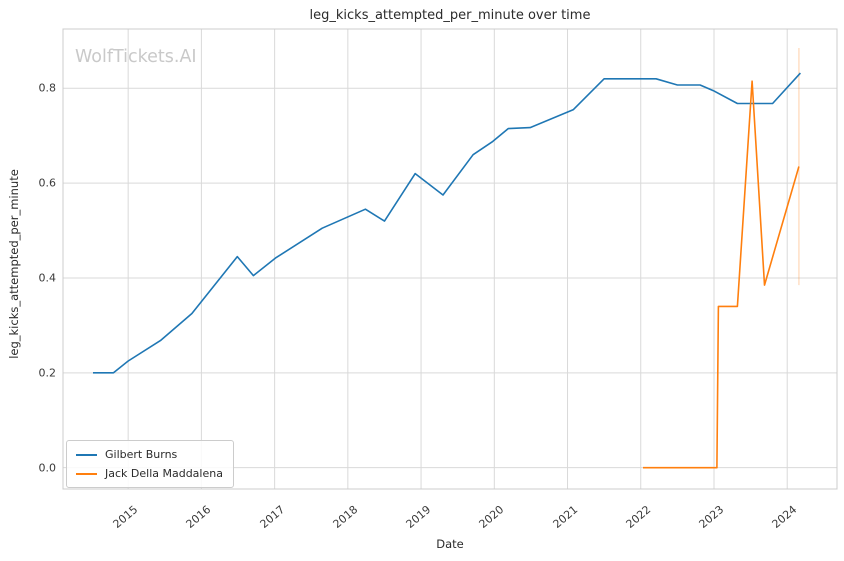 This screenshot has height=561, width=844. Describe the element at coordinates (14, 264) in the screenshot. I see `y-axis-label: leg_kicks_attempted_per_minute` at that location.